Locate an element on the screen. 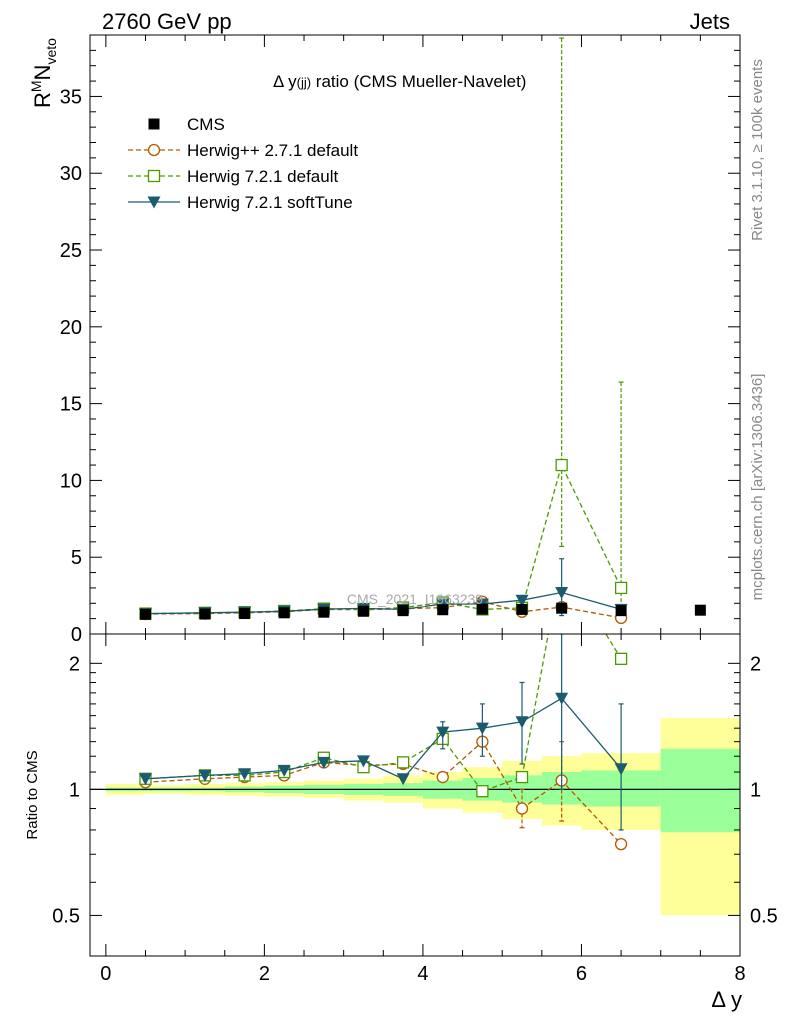 The height and width of the screenshot is (1024, 786). analysis-watermark: CMS_2021_I1963239 is located at coordinates (415, 599).